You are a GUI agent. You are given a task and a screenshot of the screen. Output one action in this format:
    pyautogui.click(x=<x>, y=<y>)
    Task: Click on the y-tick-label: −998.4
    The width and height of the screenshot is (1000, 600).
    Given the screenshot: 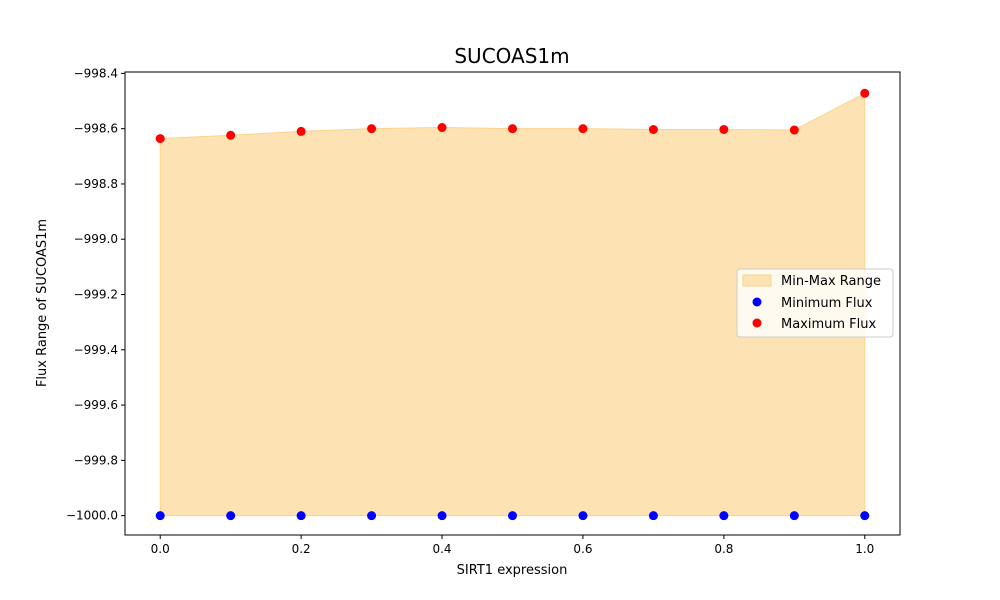 What is the action you would take?
    pyautogui.click(x=96, y=73)
    